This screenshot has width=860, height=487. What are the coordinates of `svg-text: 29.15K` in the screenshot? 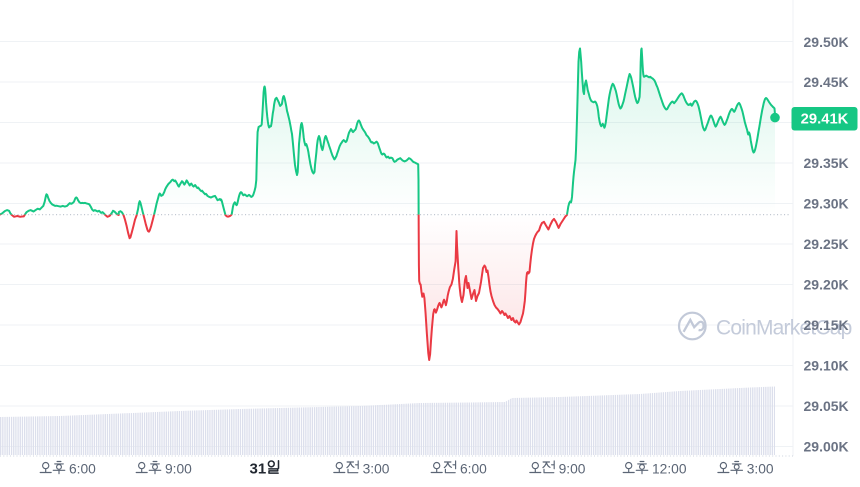 It's located at (826, 325).